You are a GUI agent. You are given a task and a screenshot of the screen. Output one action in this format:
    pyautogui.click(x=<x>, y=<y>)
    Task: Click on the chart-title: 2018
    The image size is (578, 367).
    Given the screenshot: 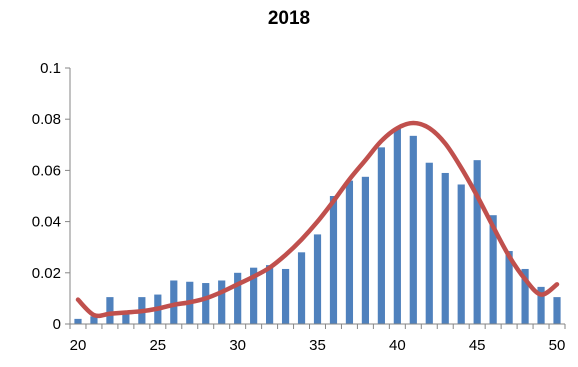 What is the action you would take?
    pyautogui.click(x=289, y=18)
    